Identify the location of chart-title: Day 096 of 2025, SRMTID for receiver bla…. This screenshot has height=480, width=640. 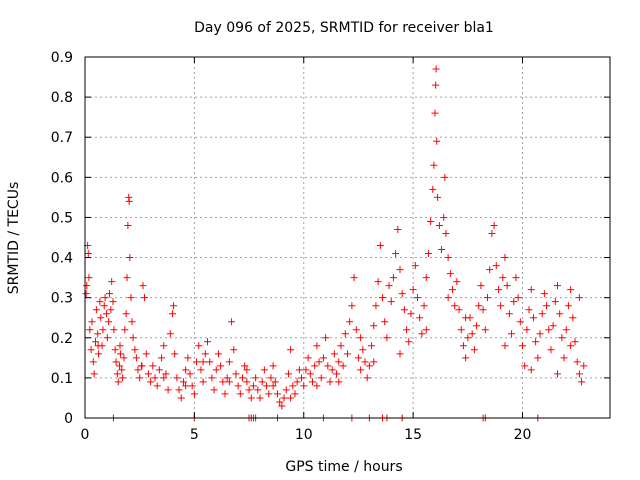
(344, 28).